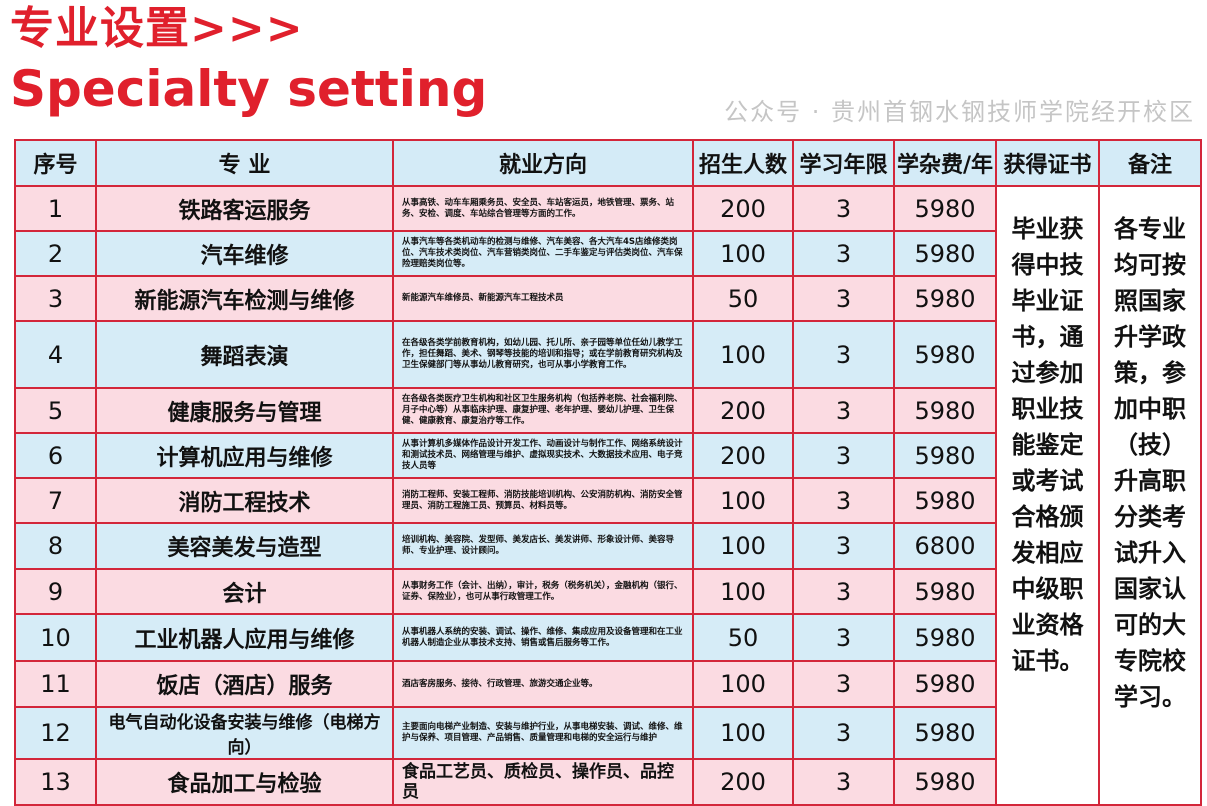 The height and width of the screenshot is (806, 1207). What do you see at coordinates (244, 410) in the screenshot?
I see `row-major: 健康服务与管理` at bounding box center [244, 410].